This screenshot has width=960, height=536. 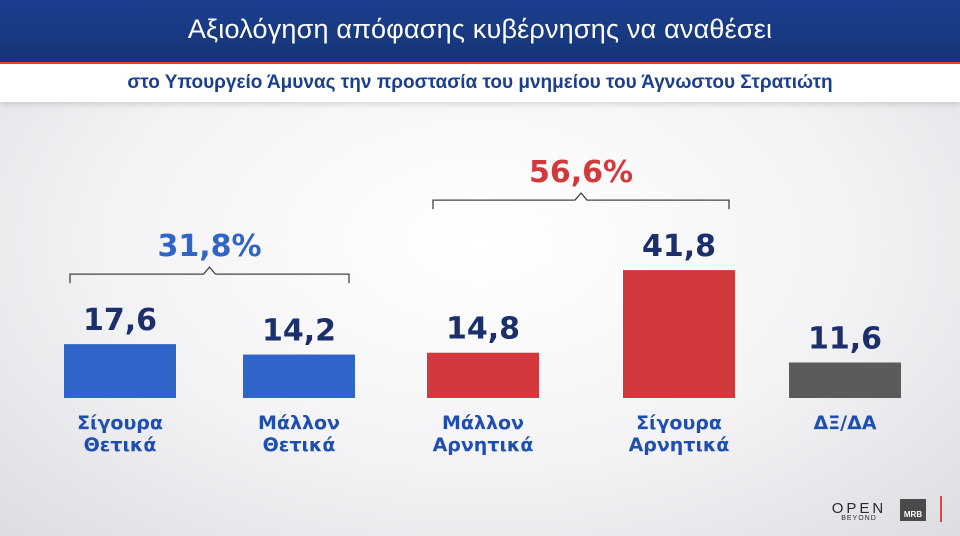 I want to click on group-total-label: 31,8%, so click(x=209, y=246).